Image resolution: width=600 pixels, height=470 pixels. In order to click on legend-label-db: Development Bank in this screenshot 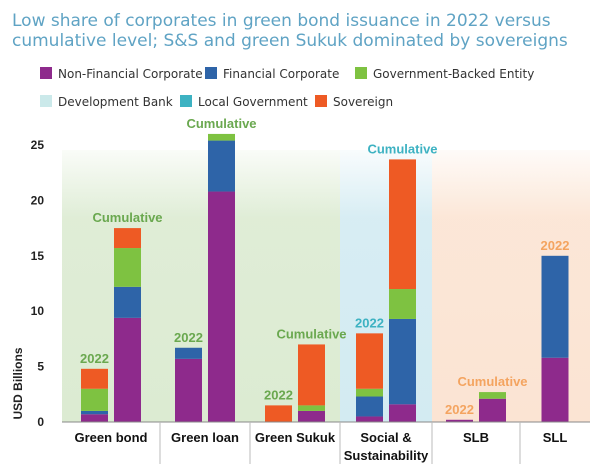, I will do `click(115, 102)`.